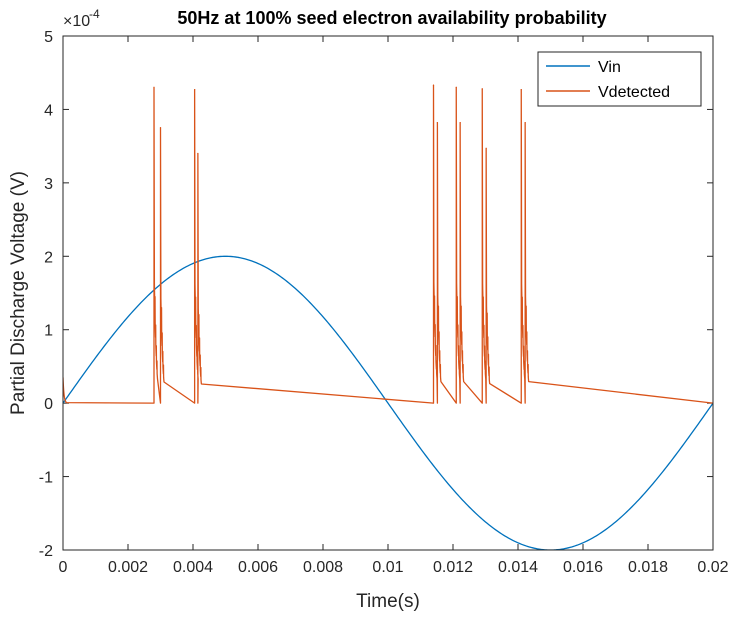  I want to click on legend-label-vdetected: Vdetected, so click(634, 92).